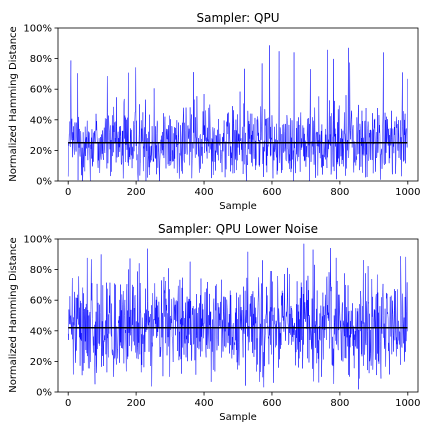  What do you see at coordinates (238, 229) in the screenshot?
I see `chart-title: Sampler: QPU Lower Noise` at bounding box center [238, 229].